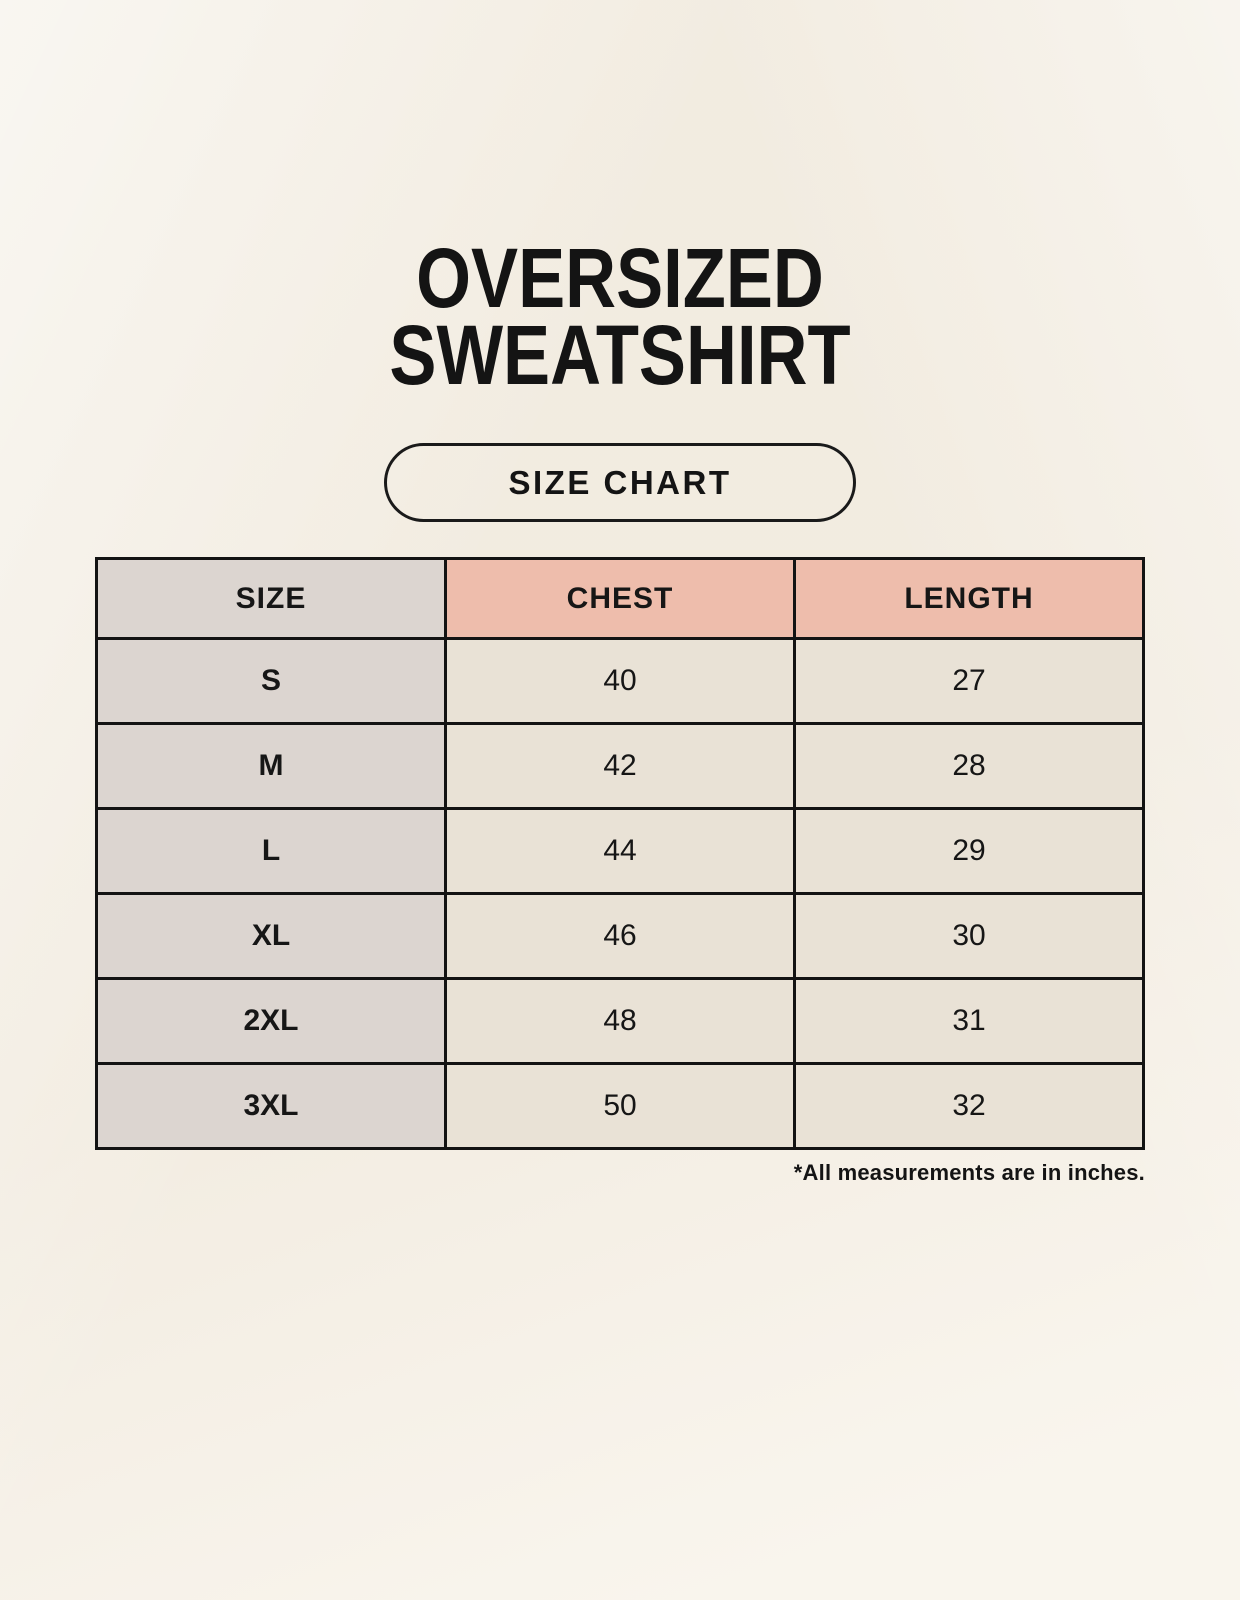  Describe the element at coordinates (271, 1106) in the screenshot. I see `size-label-cell: 3XL` at that location.